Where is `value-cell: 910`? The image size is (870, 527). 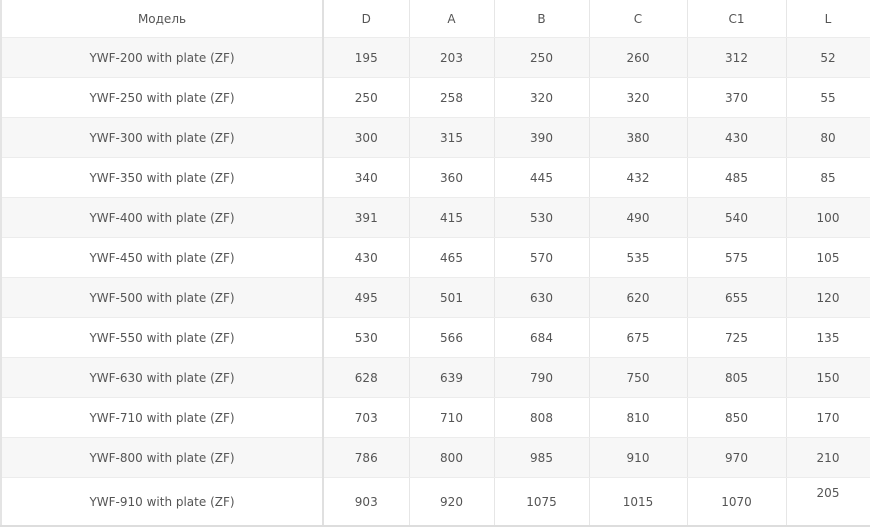
value-cell: 910 is located at coordinates (638, 457).